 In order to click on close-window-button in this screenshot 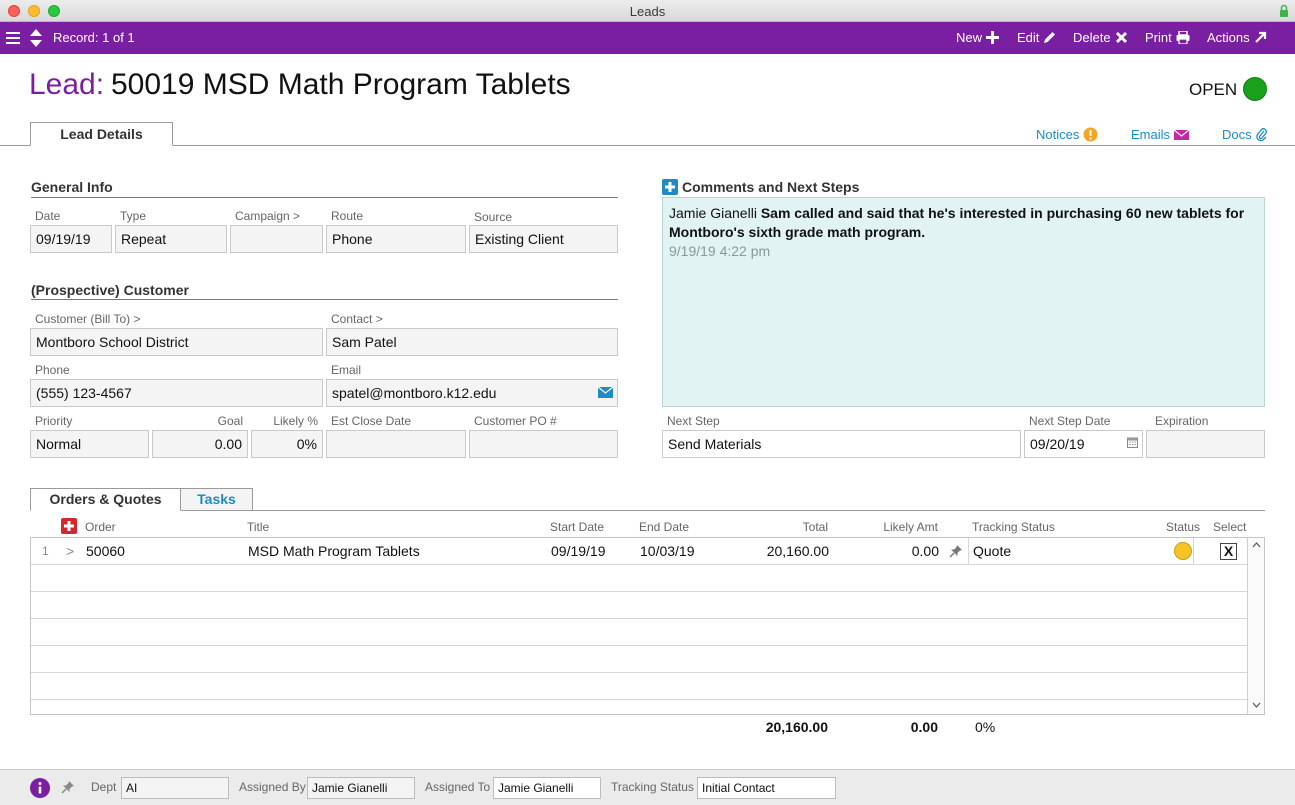, I will do `click(14, 11)`.